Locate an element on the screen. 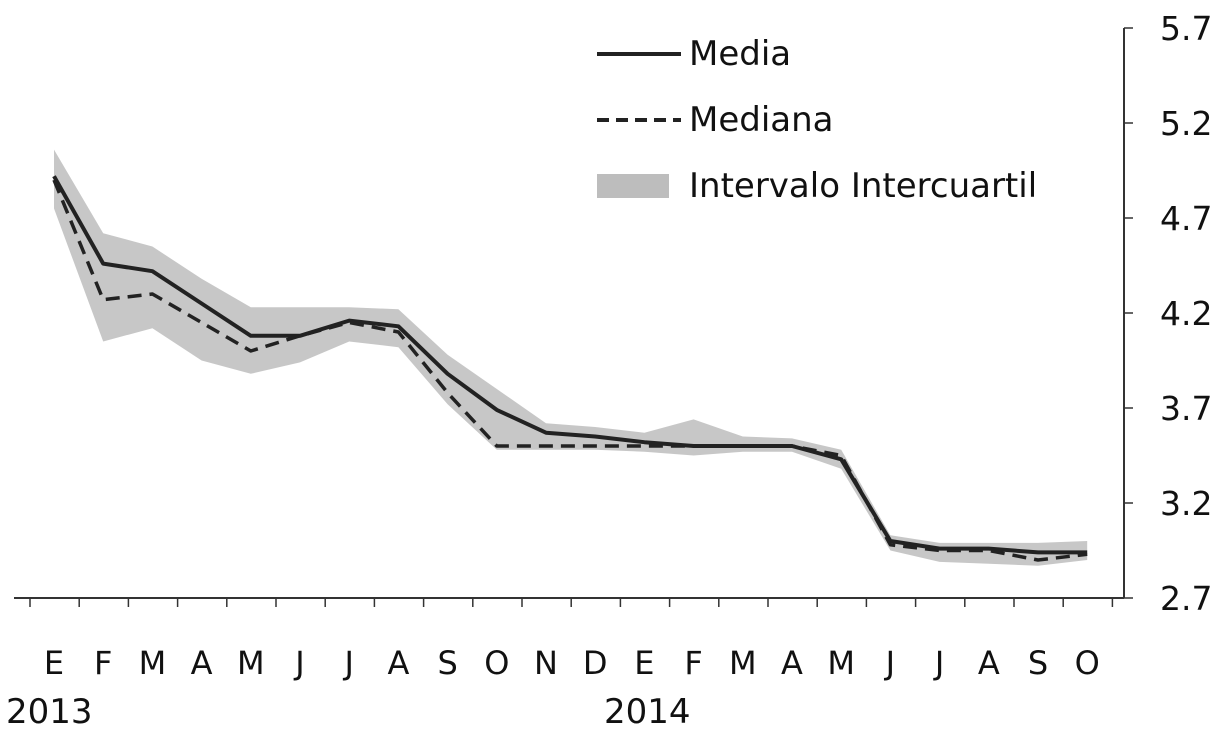 The image size is (1230, 732). y-tick-label: 4.7 is located at coordinates (1186, 218).